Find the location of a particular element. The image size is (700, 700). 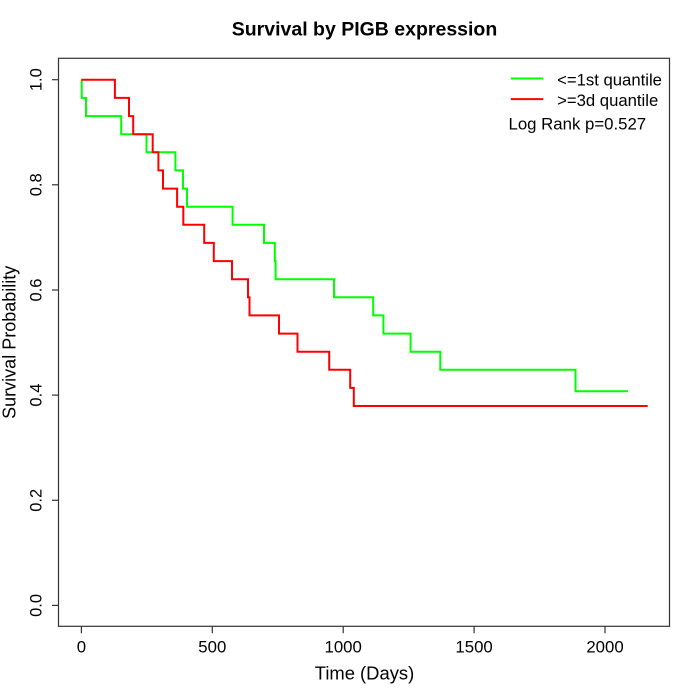

svg-text: 0.0 is located at coordinates (37, 605).